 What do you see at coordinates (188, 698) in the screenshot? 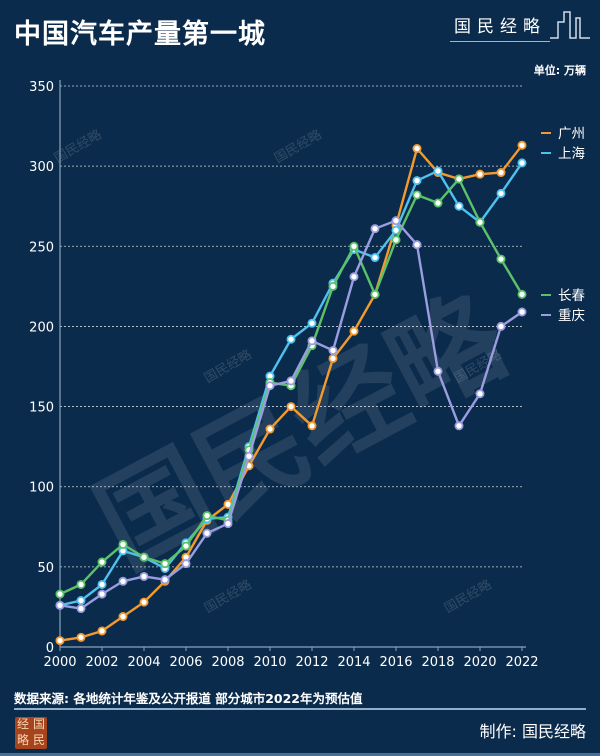
I see `data-source: 数据来源: 各地统计年鉴及公开报道 部分城市2022年为预估值` at bounding box center [188, 698].